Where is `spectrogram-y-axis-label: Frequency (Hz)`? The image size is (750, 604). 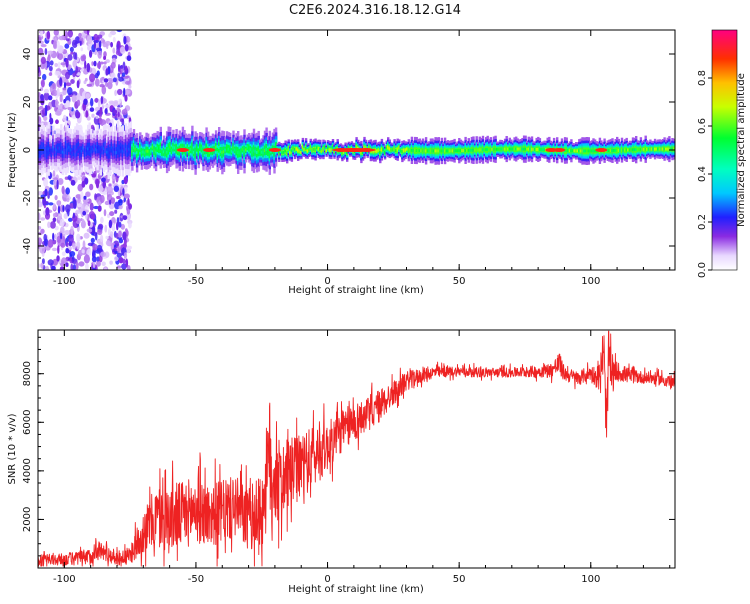
spectrogram-y-axis-label: Frequency (Hz) is located at coordinates (12, 150).